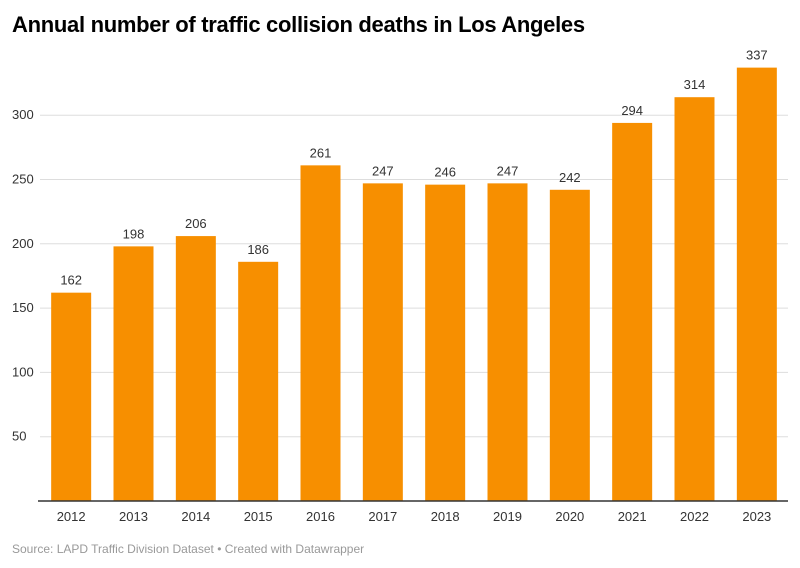 This screenshot has height=568, width=800. Describe the element at coordinates (507, 516) in the screenshot. I see `x-tick-label: 2019` at that location.